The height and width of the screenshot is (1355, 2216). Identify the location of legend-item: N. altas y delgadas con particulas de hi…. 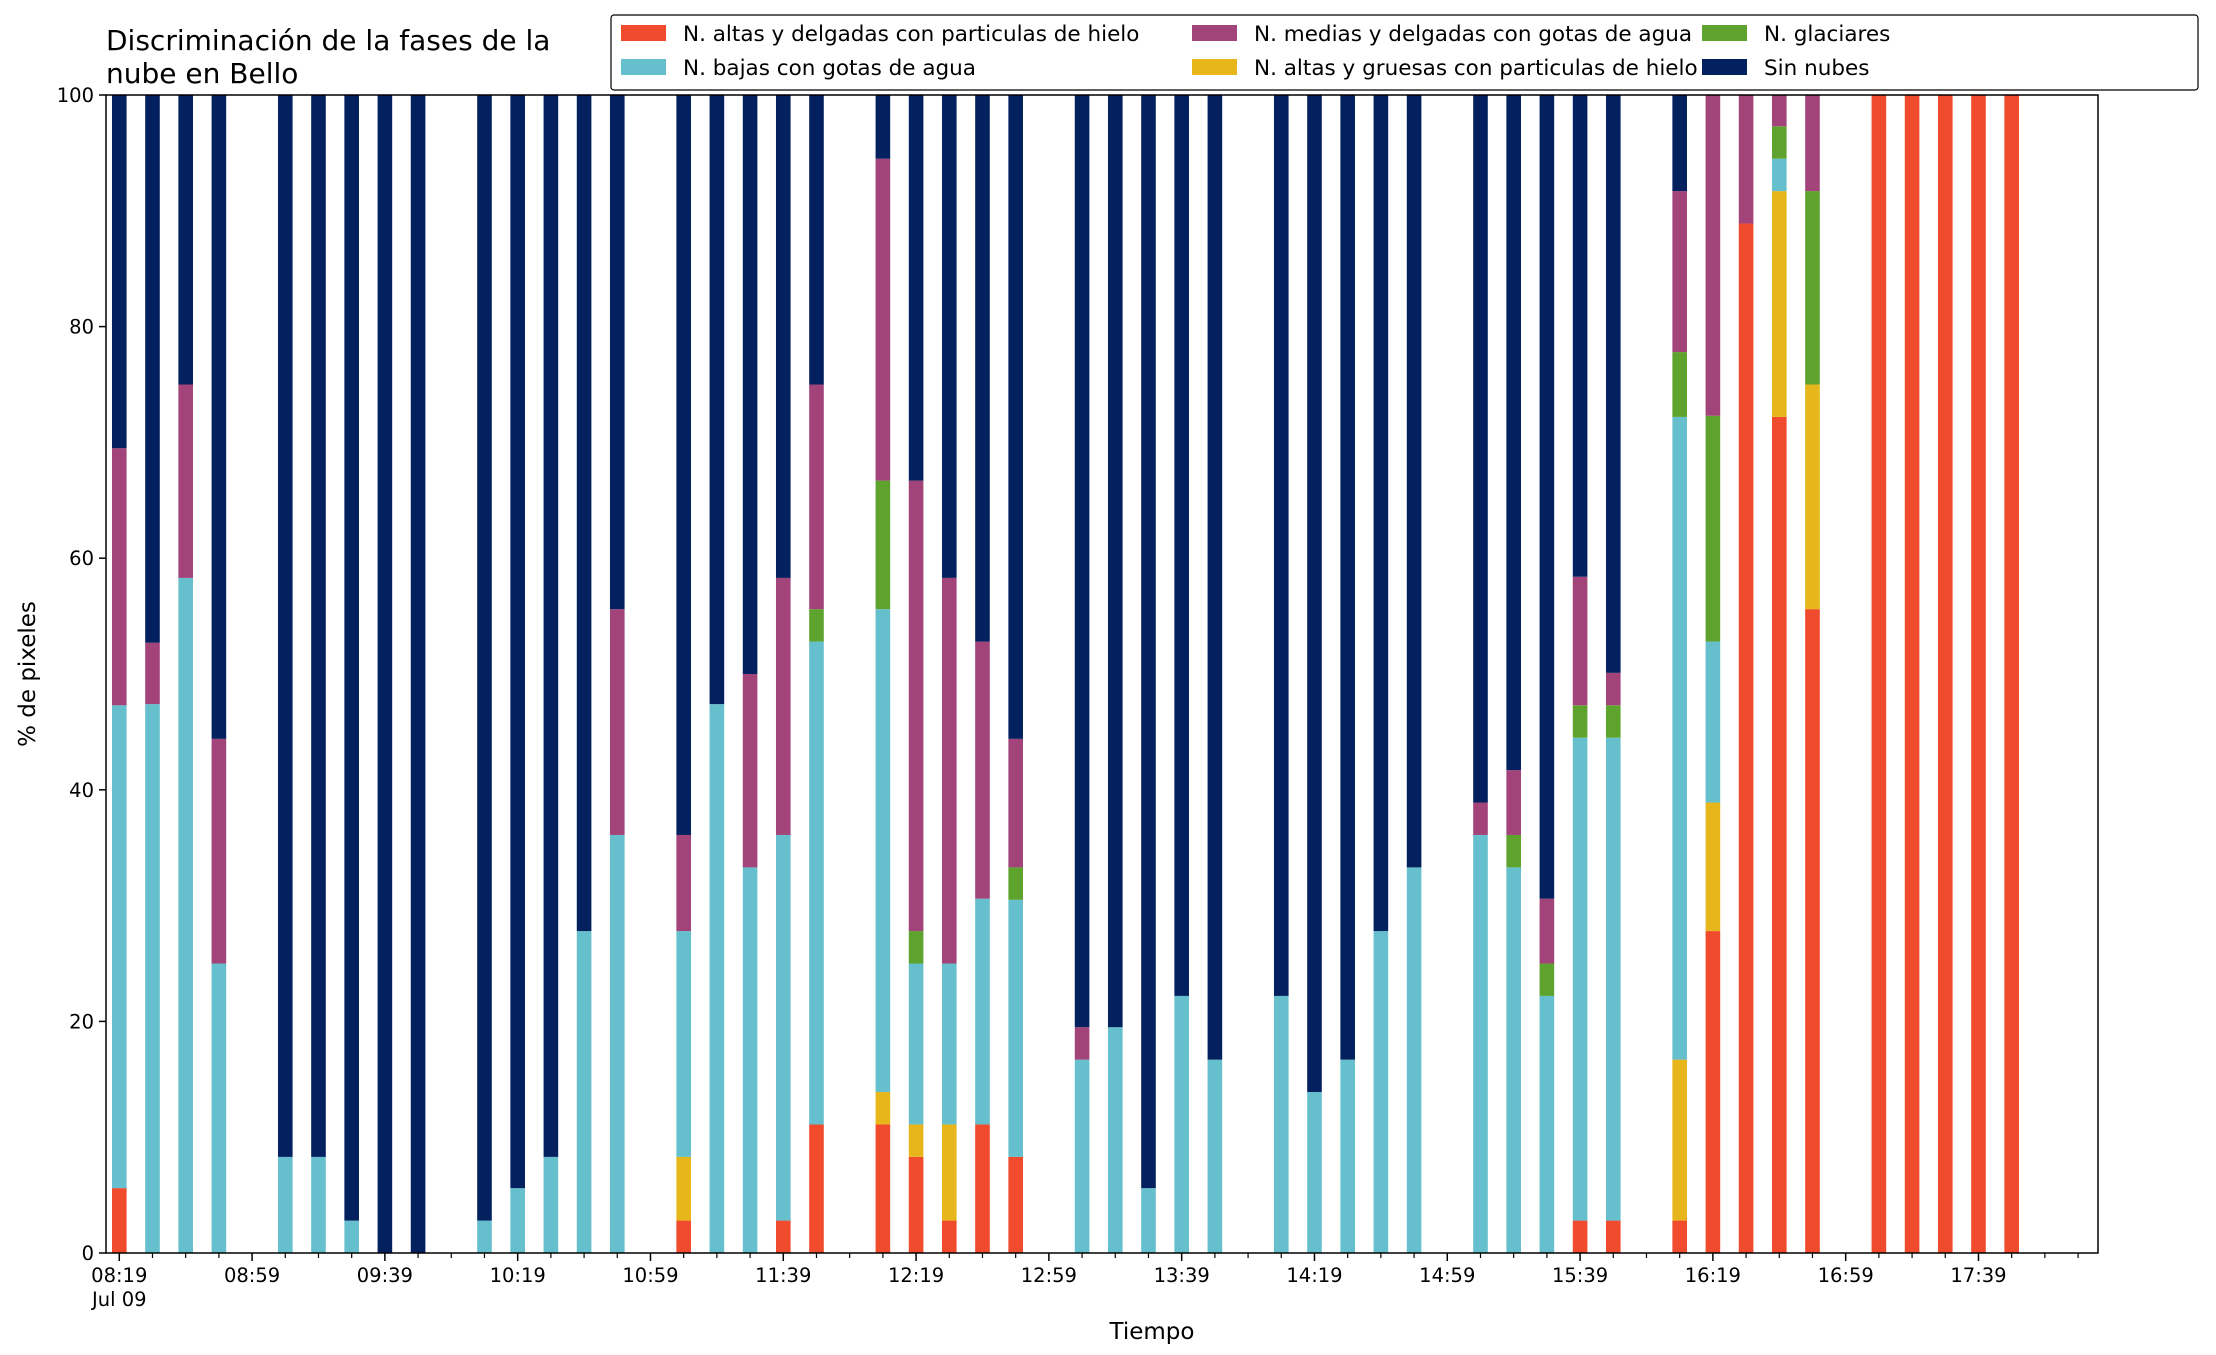
(880, 34).